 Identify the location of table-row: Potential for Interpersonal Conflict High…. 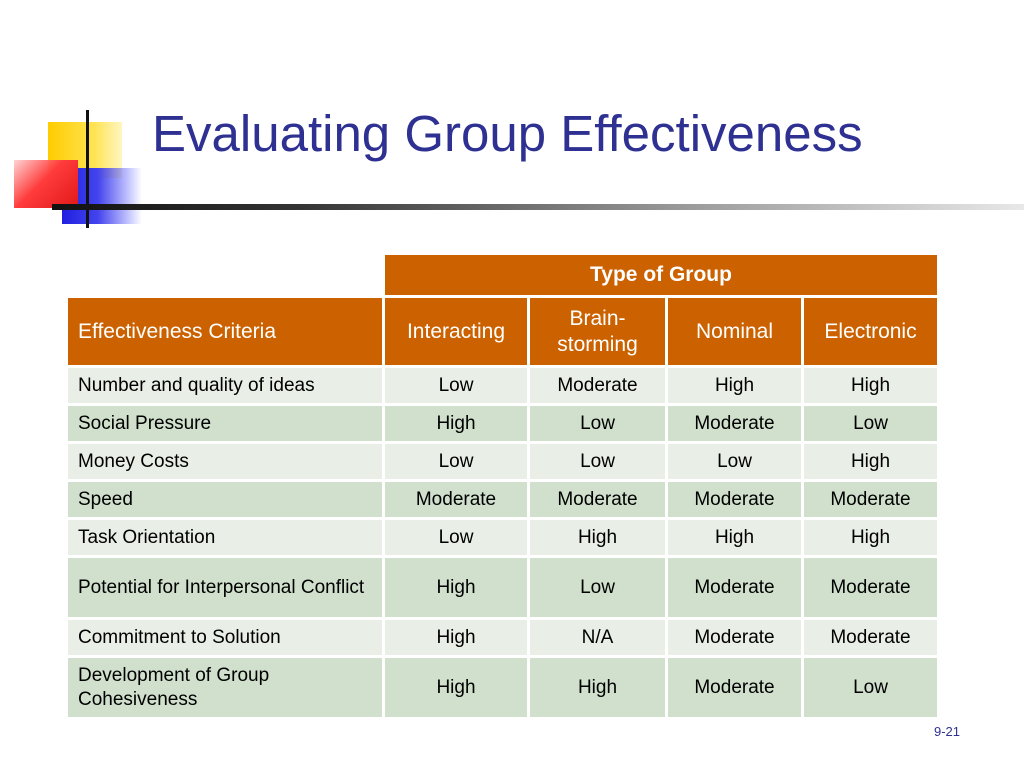
(504, 589).